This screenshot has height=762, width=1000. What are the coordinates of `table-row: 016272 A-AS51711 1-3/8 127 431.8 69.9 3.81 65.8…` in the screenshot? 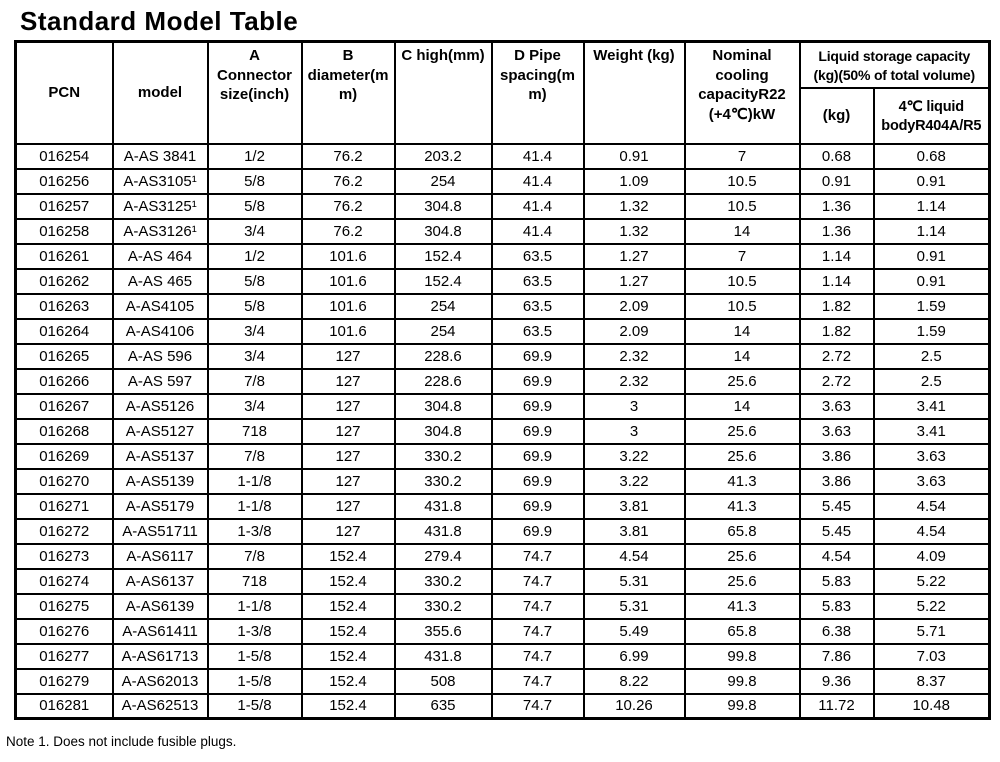 It's located at (502, 531).